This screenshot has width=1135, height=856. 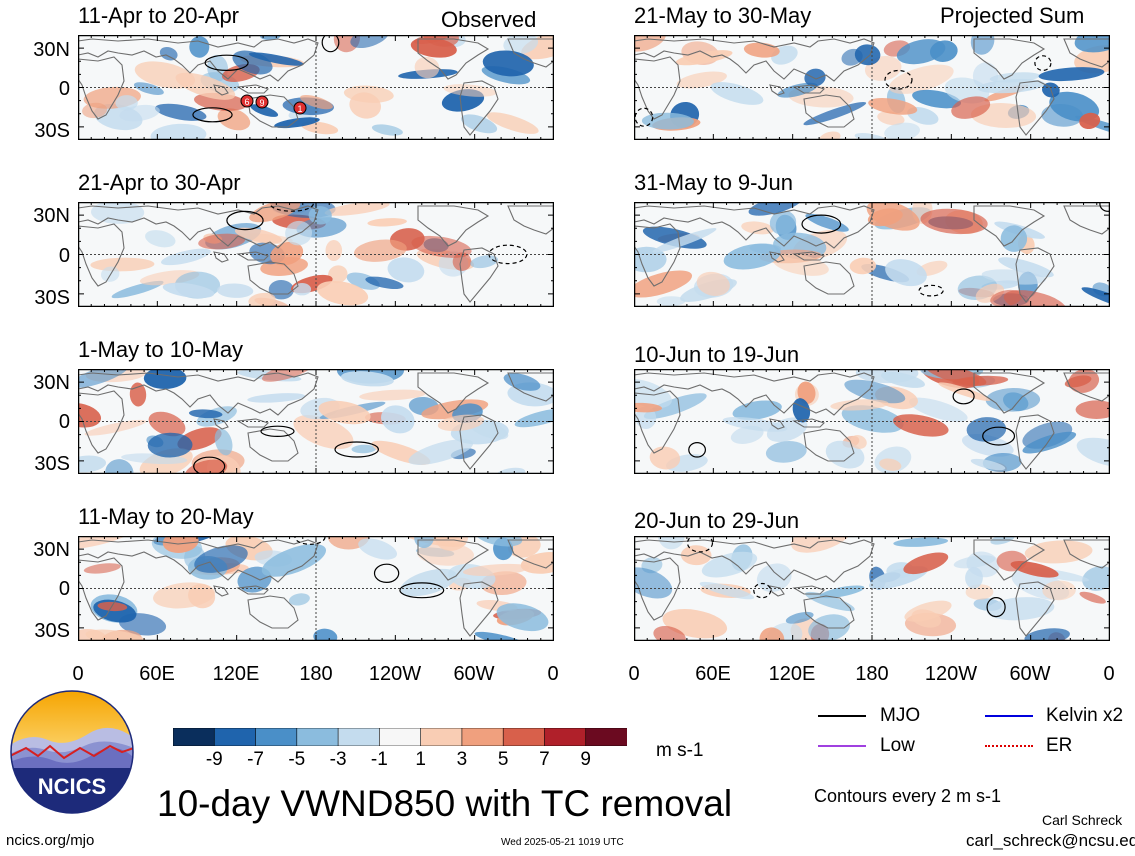 I want to click on colorbar-label: 5, so click(x=503, y=759).